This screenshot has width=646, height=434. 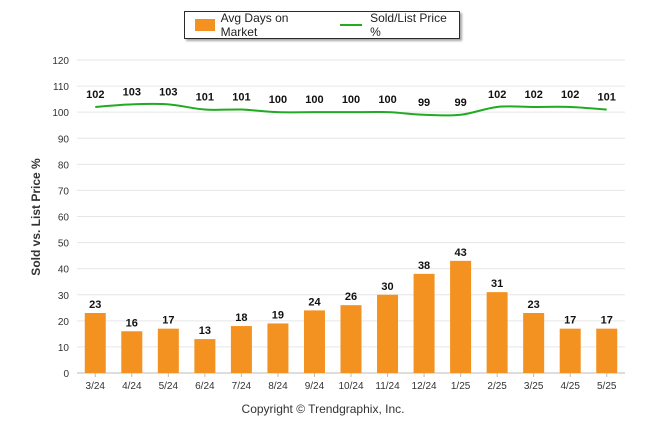 What do you see at coordinates (424, 386) in the screenshot?
I see `x-tick-label: 12/24` at bounding box center [424, 386].